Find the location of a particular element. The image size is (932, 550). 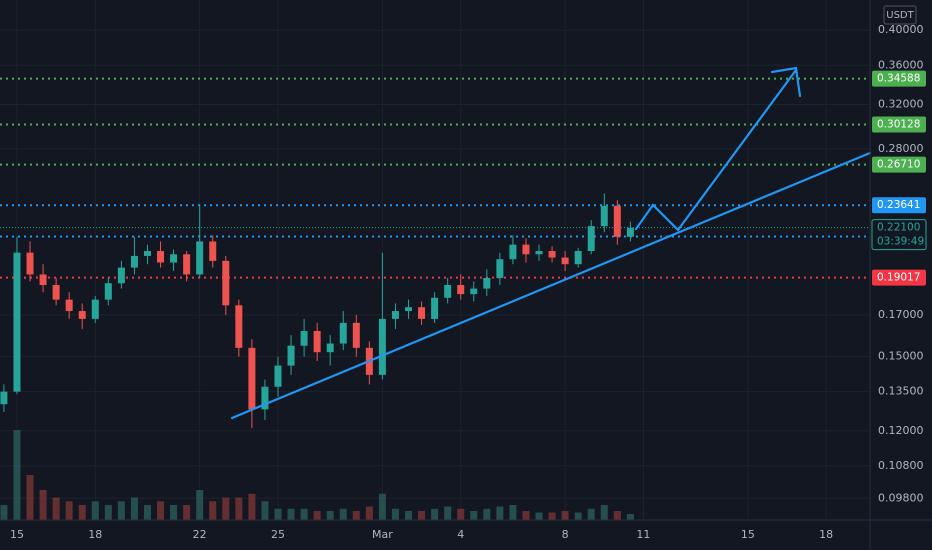

y-tick-label: 0.12000 is located at coordinates (901, 430).